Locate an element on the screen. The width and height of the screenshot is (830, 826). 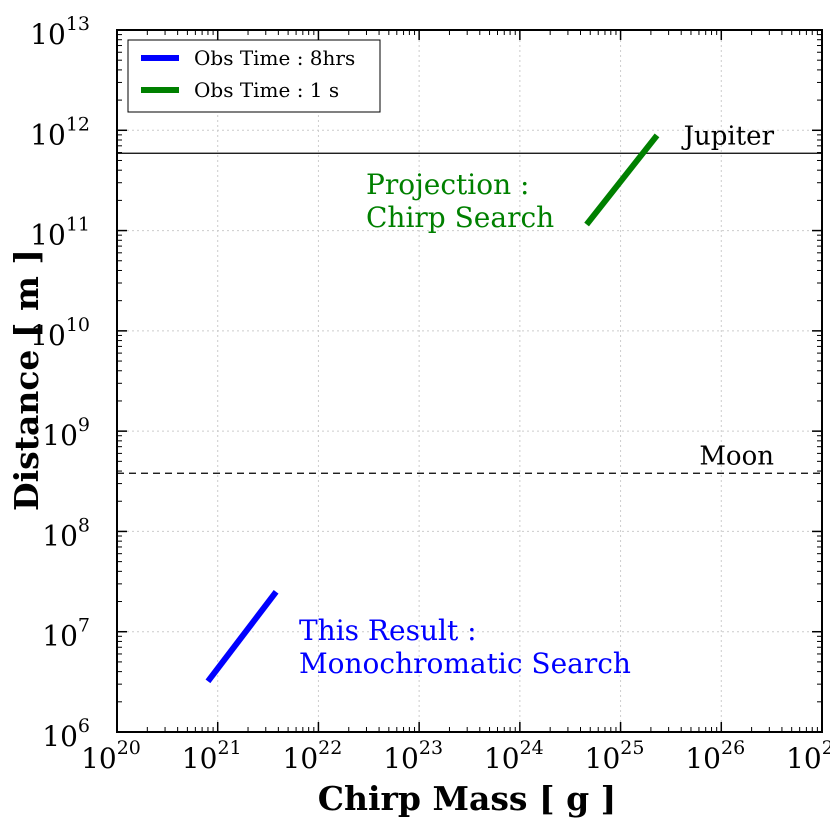
series-8hrs-line is located at coordinates (242, 636).